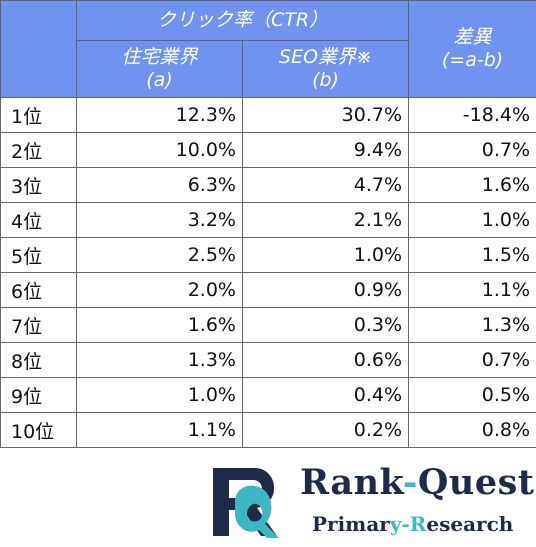  What do you see at coordinates (325, 185) in the screenshot?
I see `value-cell: 4.7%` at bounding box center [325, 185].